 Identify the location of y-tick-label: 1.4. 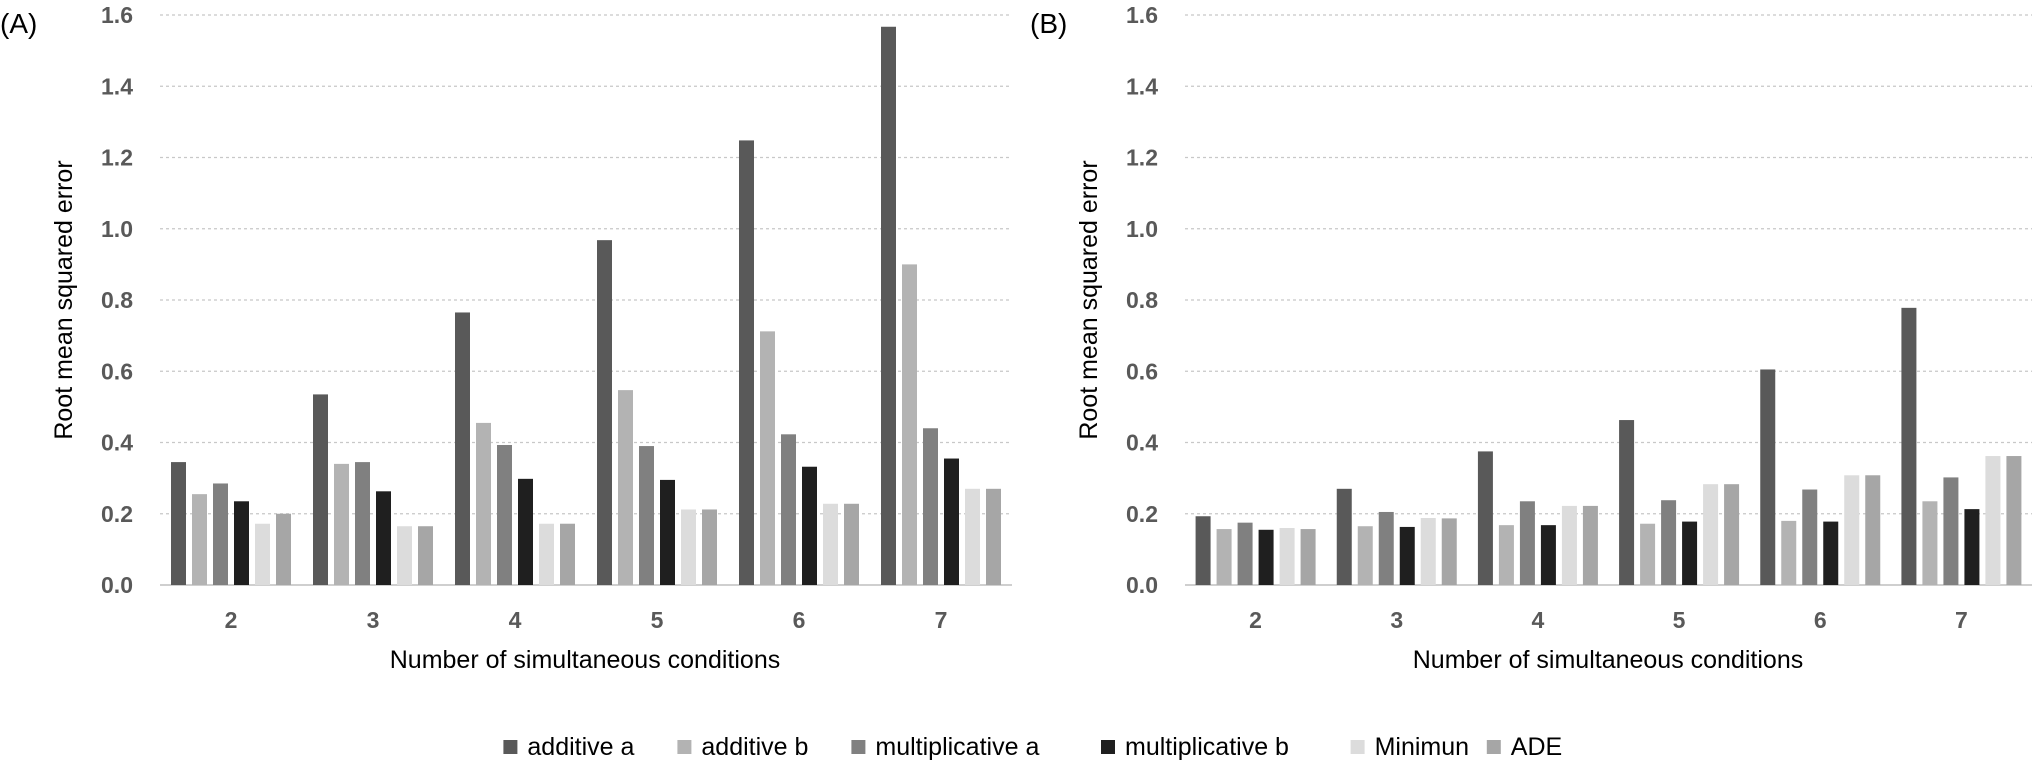
(1142, 86).